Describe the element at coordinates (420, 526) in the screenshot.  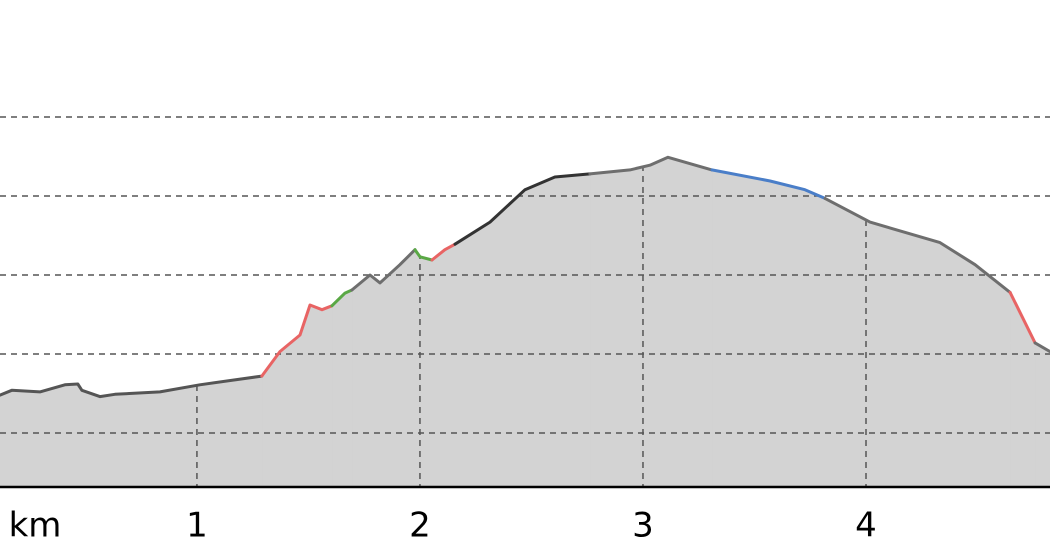
I see `x-tick-label: 2` at that location.